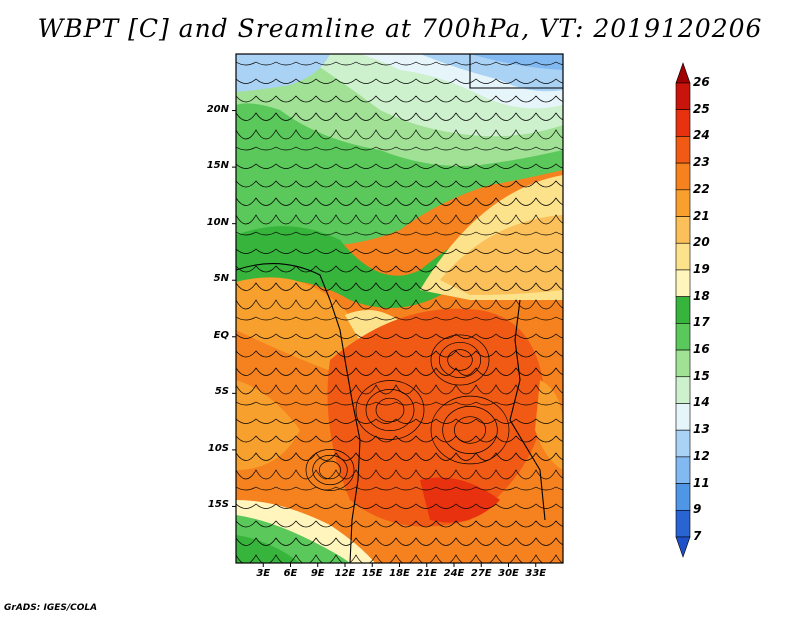 Image resolution: width=800 pixels, height=618 pixels. I want to click on colorbar-level-label: 23, so click(701, 162).